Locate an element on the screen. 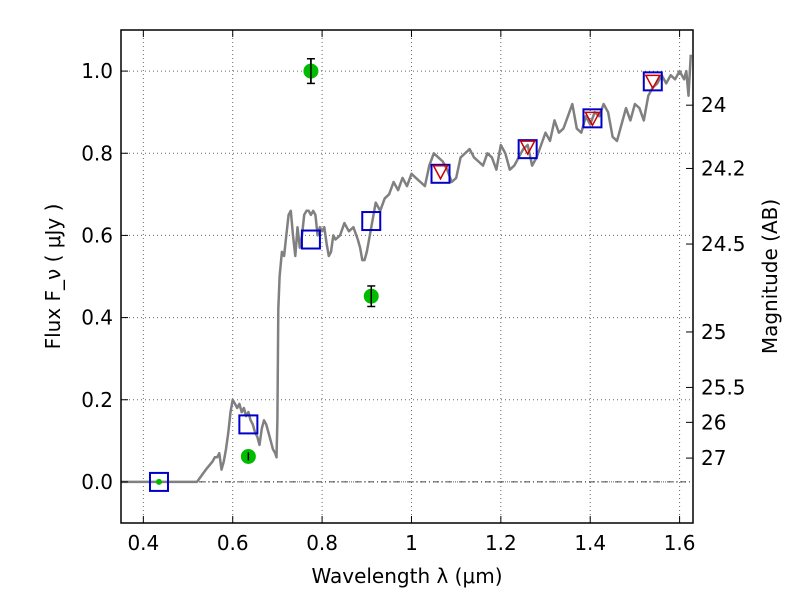  y-tick-label: 0.4 is located at coordinates (97, 318).